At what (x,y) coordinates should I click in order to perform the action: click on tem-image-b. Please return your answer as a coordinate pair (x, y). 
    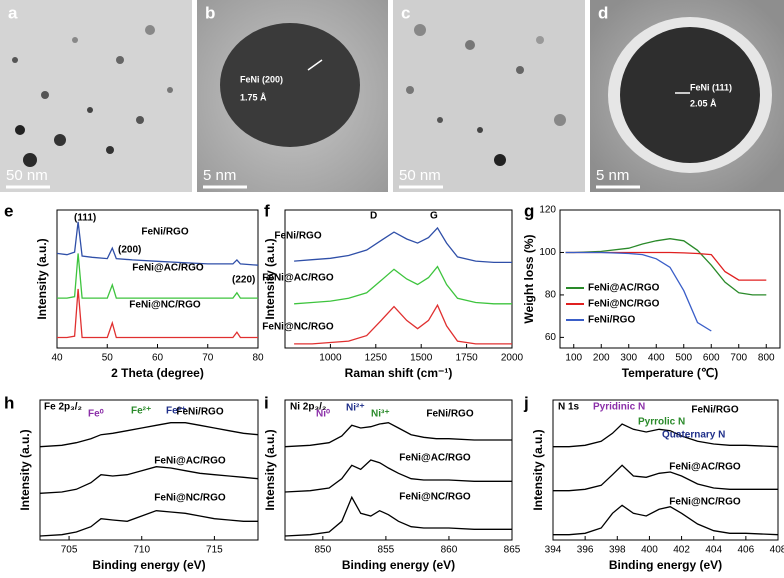
    Looking at the image, I should click on (292, 96).